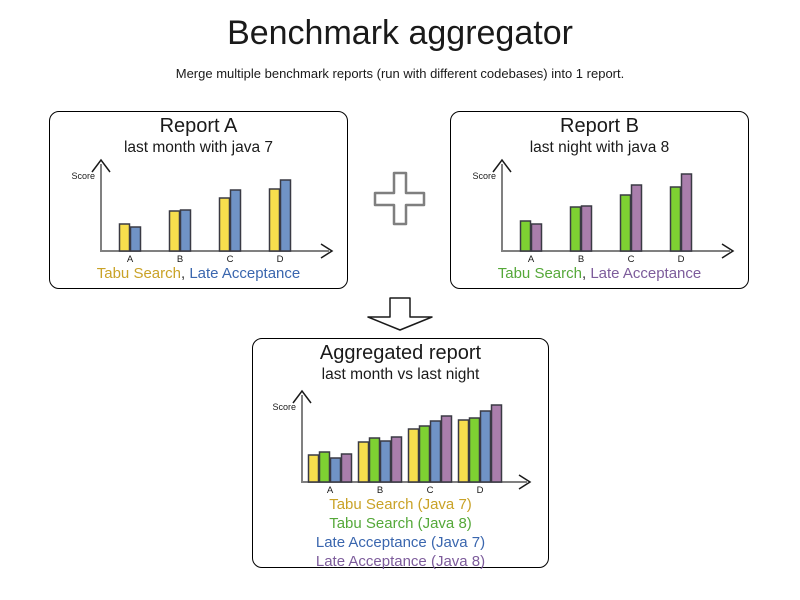 Image resolution: width=800 pixels, height=600 pixels. Describe the element at coordinates (599, 147) in the screenshot. I see `report-b-subtitle: last night with java 8` at that location.